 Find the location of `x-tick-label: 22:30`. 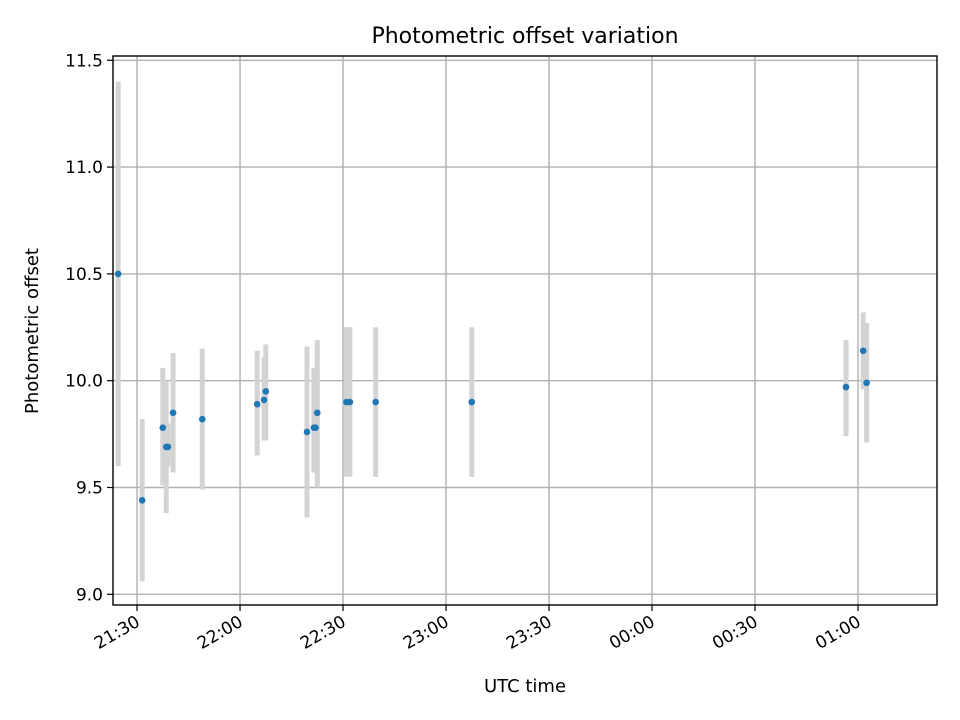

x-tick-label: 22:30 is located at coordinates (323, 633).